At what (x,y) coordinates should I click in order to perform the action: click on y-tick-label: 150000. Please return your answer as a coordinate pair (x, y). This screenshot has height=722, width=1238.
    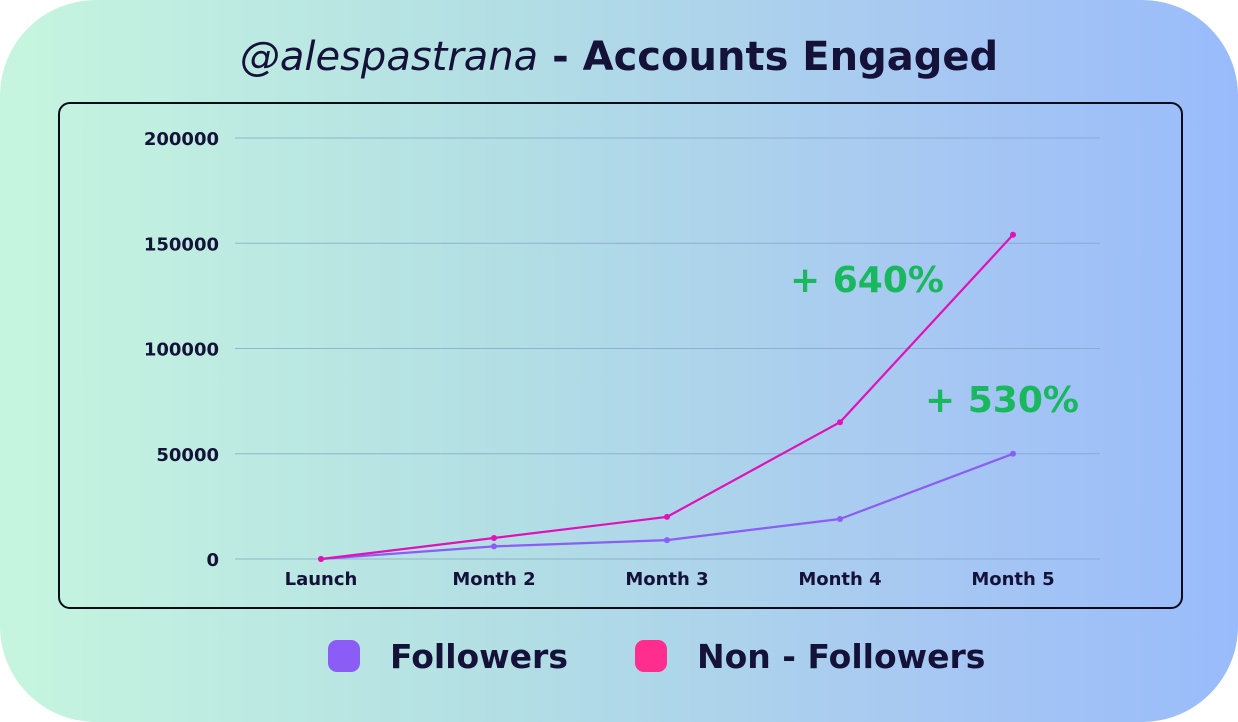
    Looking at the image, I should click on (181, 244).